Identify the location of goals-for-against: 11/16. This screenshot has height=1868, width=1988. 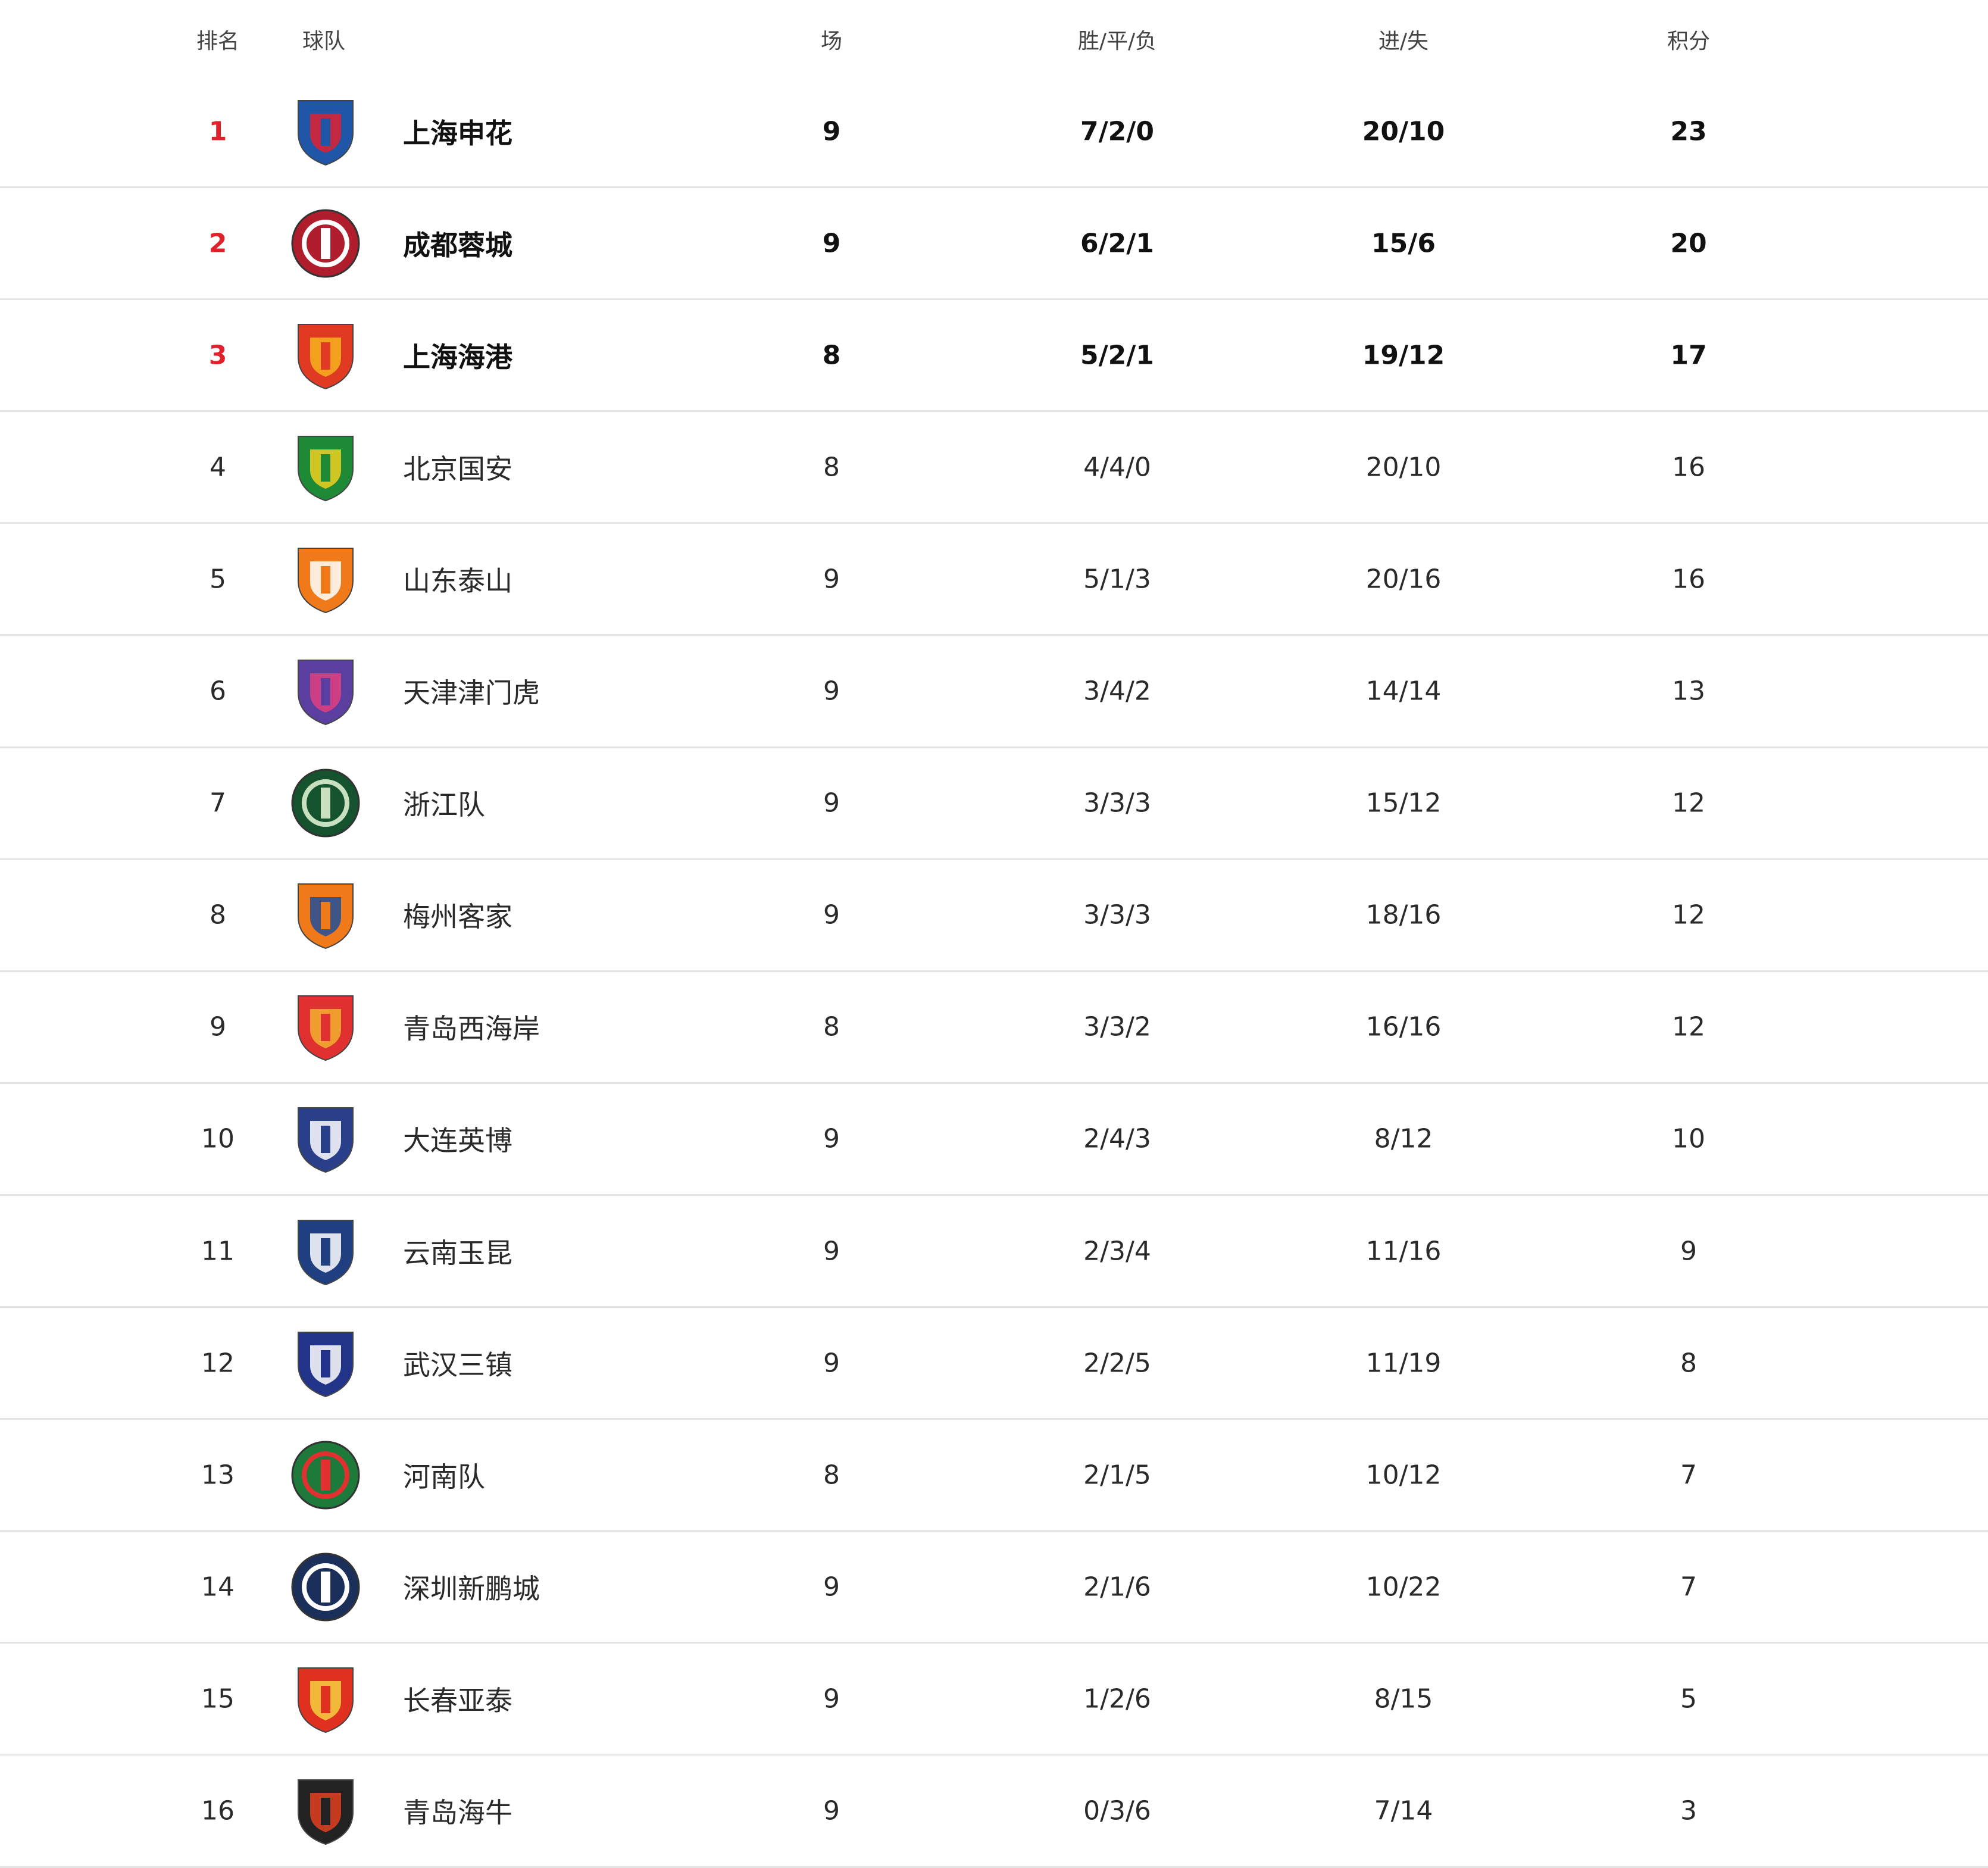
(1403, 1251).